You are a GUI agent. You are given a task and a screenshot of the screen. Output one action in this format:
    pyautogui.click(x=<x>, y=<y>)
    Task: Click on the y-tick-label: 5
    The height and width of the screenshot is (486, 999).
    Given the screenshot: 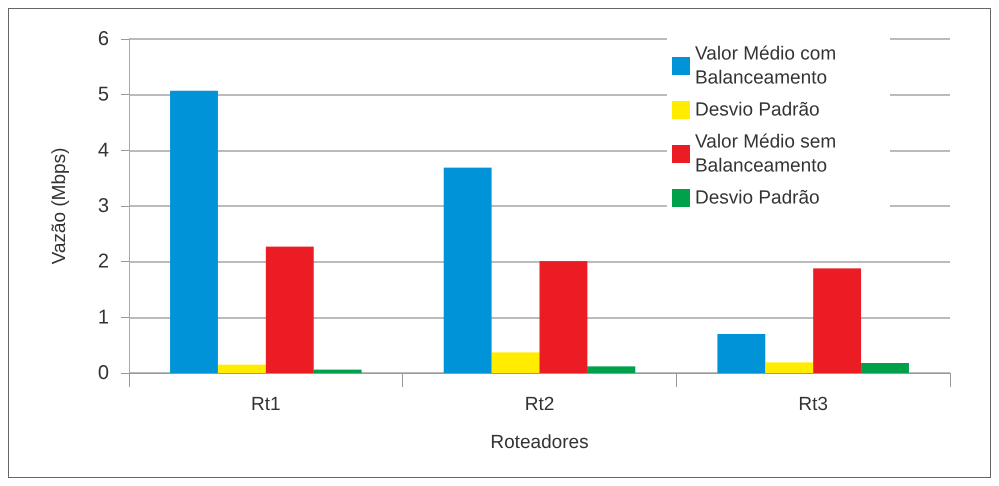 What is the action you would take?
    pyautogui.click(x=103, y=95)
    